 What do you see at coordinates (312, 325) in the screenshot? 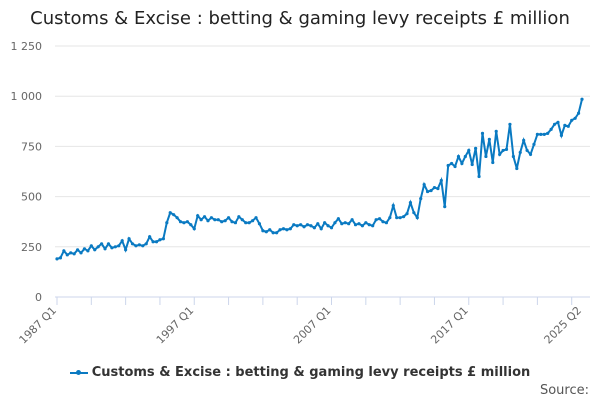
I see `x-tick-label: 2007 Q1` at bounding box center [312, 325].